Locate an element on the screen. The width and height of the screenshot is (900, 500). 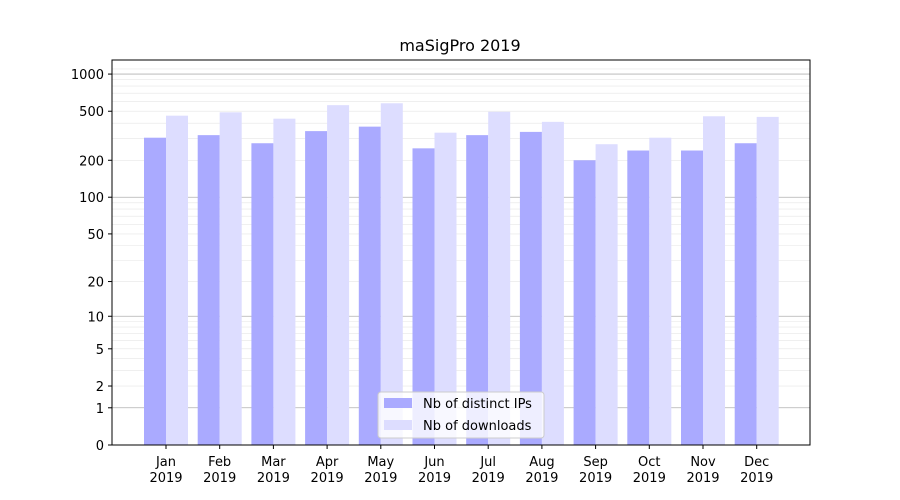
bar-distinct-ips-feb is located at coordinates (208, 290).